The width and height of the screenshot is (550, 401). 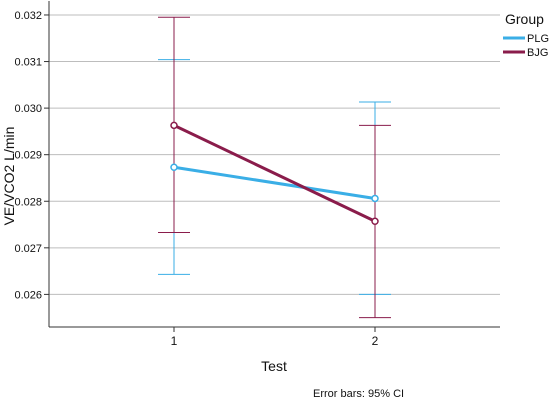 I want to click on y-tick-label: 0.027, so click(x=28, y=249).